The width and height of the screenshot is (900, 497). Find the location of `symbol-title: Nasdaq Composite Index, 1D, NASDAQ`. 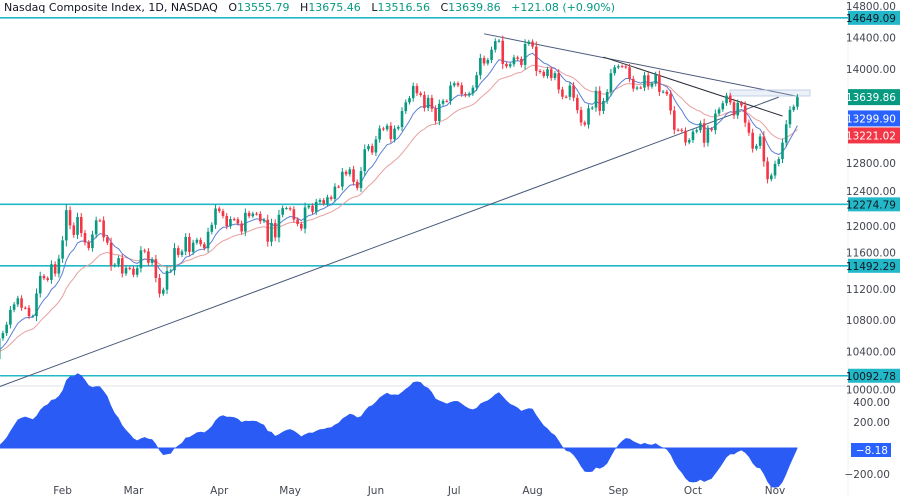

symbol-title: Nasdaq Composite Index, 1D, NASDAQ is located at coordinates (111, 7).